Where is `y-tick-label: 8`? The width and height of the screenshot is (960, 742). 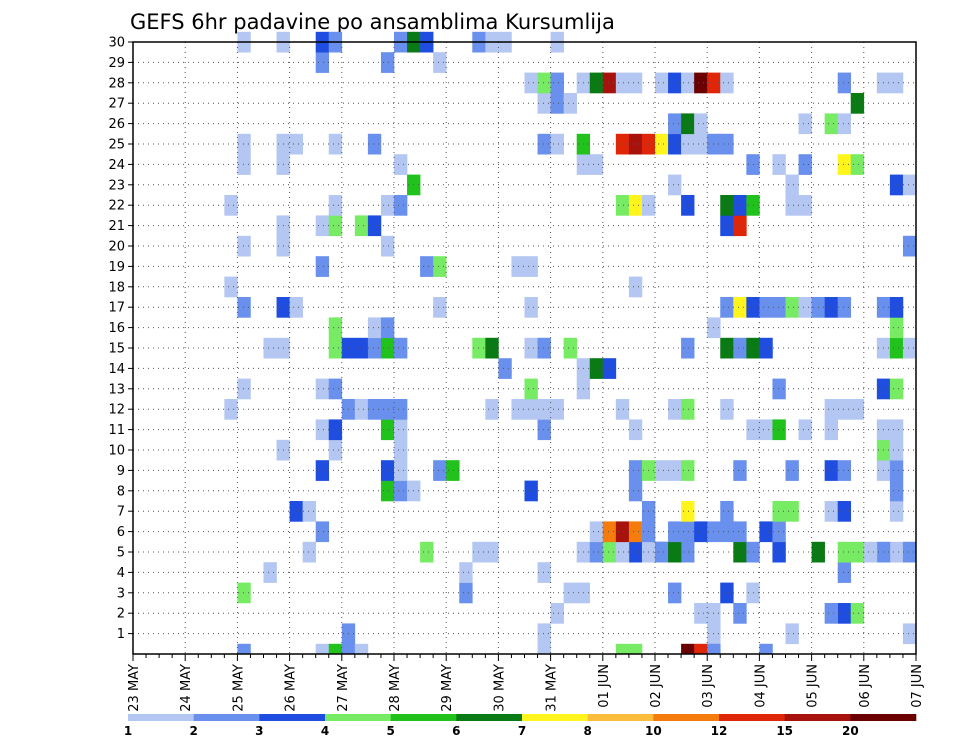 y-tick-label: 8 is located at coordinates (121, 491).